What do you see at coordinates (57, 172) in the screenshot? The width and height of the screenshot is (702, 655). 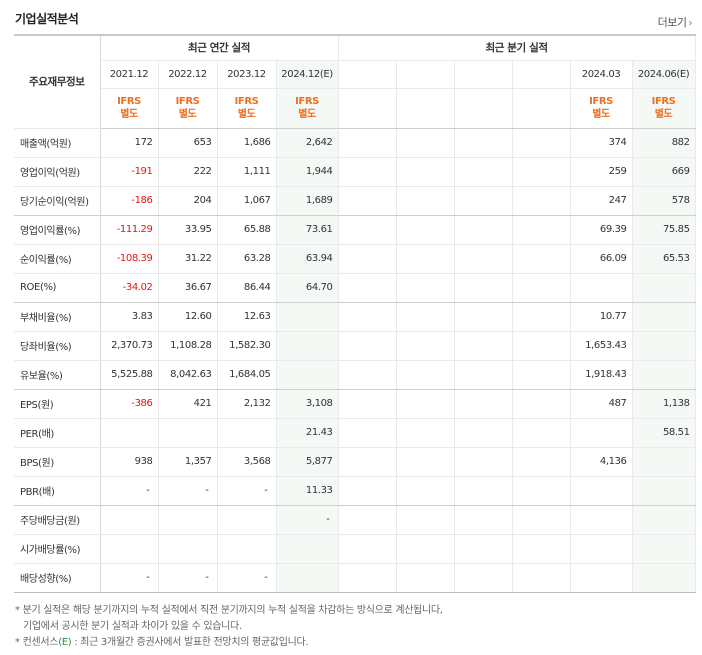 I see `row-label: 영업이익(억원)` at bounding box center [57, 172].